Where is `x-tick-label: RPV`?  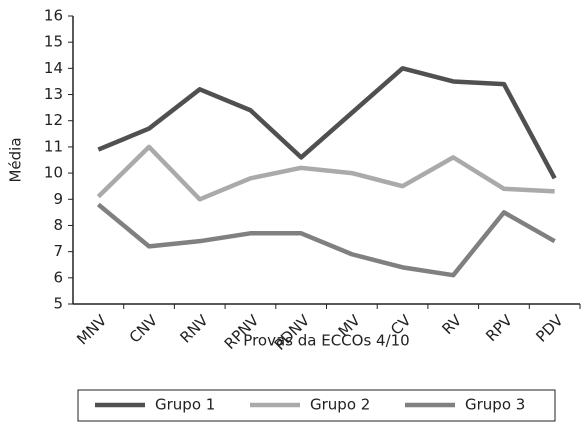 x-tick-label: RPV is located at coordinates (499, 328).